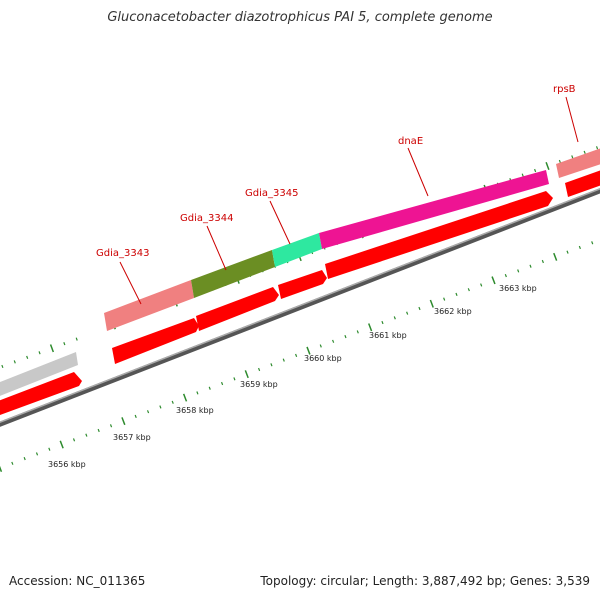 This screenshot has width=600, height=600. Describe the element at coordinates (77, 581) in the screenshot. I see `accession-label: Accession: NC_011365` at that location.